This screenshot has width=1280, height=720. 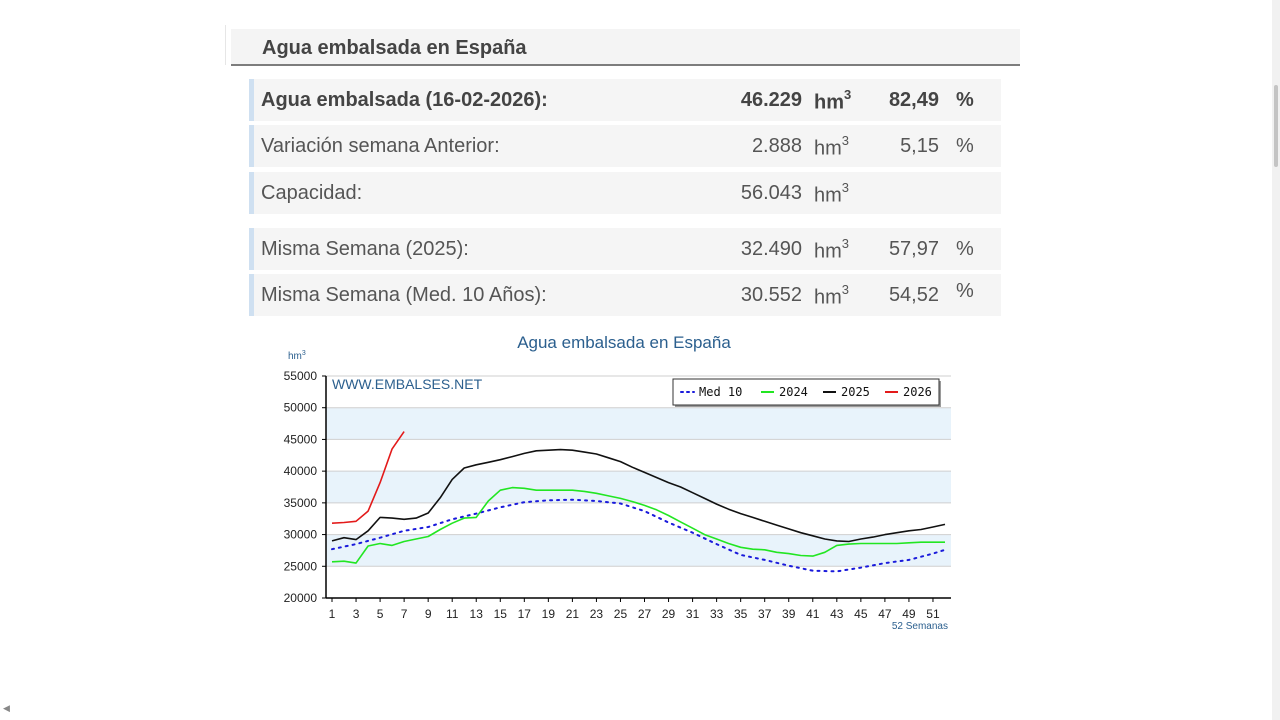 I want to click on x-tick-label: 19, so click(x=549, y=614).